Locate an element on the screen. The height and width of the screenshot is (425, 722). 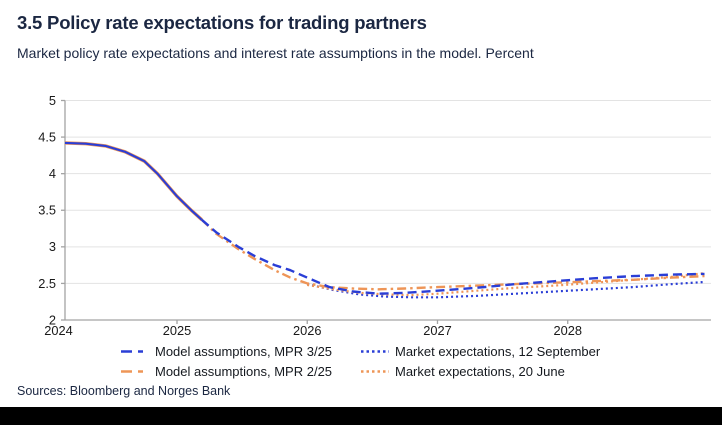
legend-item-market-20-june: Market expectations, 20 June is located at coordinates (480, 371).